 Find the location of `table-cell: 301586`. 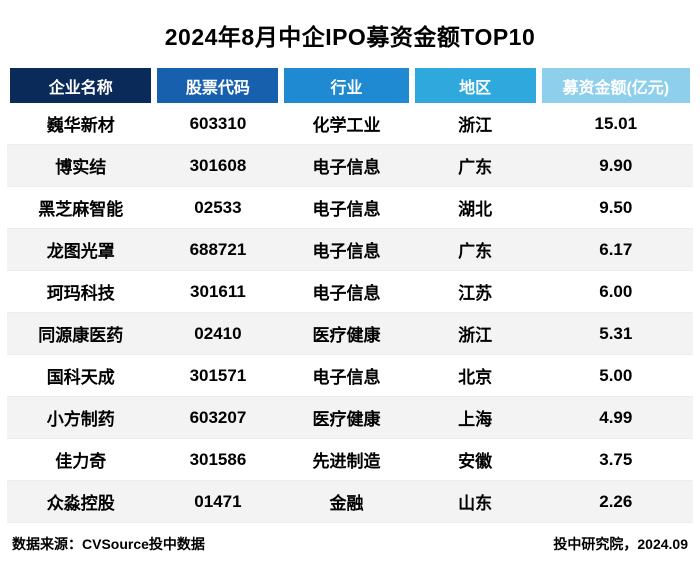

table-cell: 301586 is located at coordinates (218, 459).